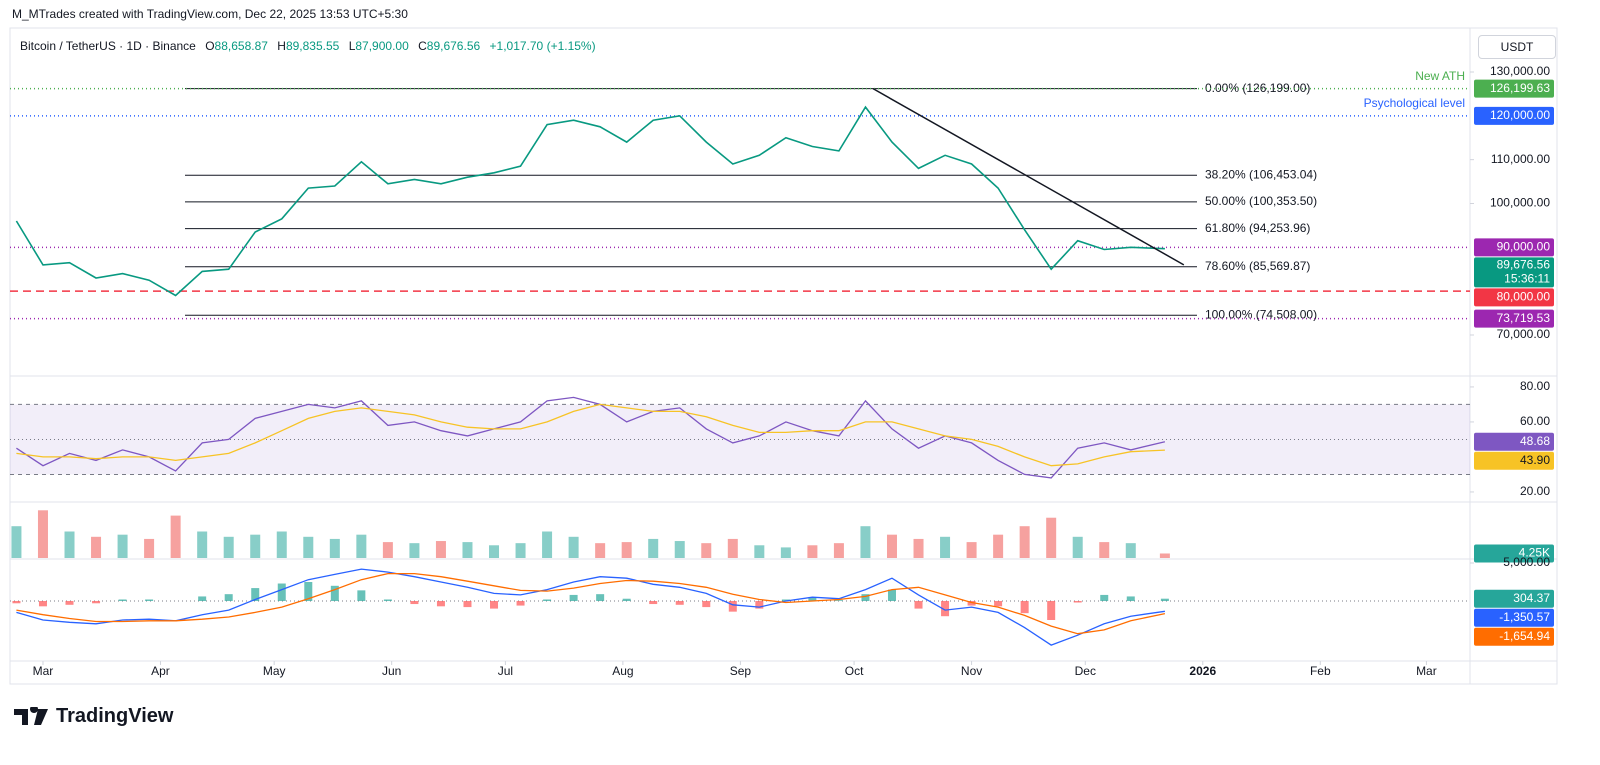 The width and height of the screenshot is (1600, 765). I want to click on trendline, so click(1028, 176).